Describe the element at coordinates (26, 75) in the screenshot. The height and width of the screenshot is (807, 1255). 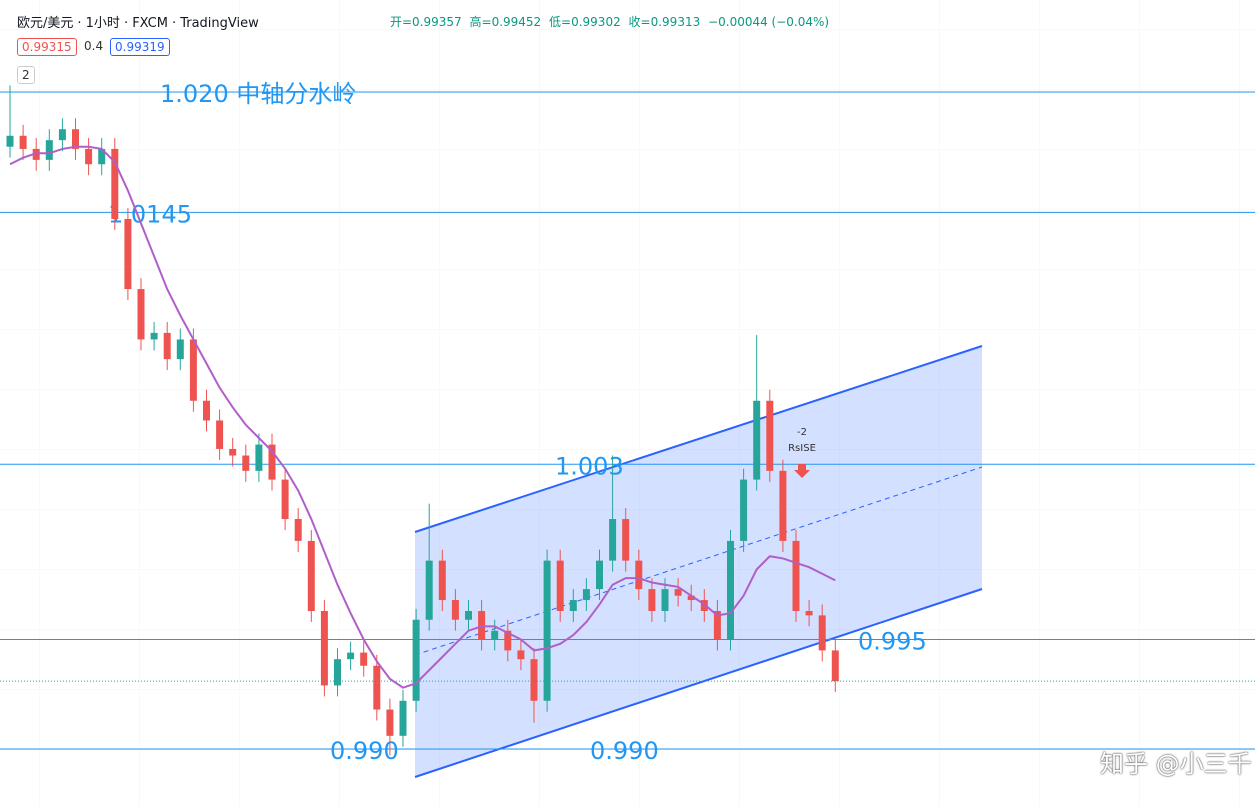
I see `indicator-toggle: 2` at that location.